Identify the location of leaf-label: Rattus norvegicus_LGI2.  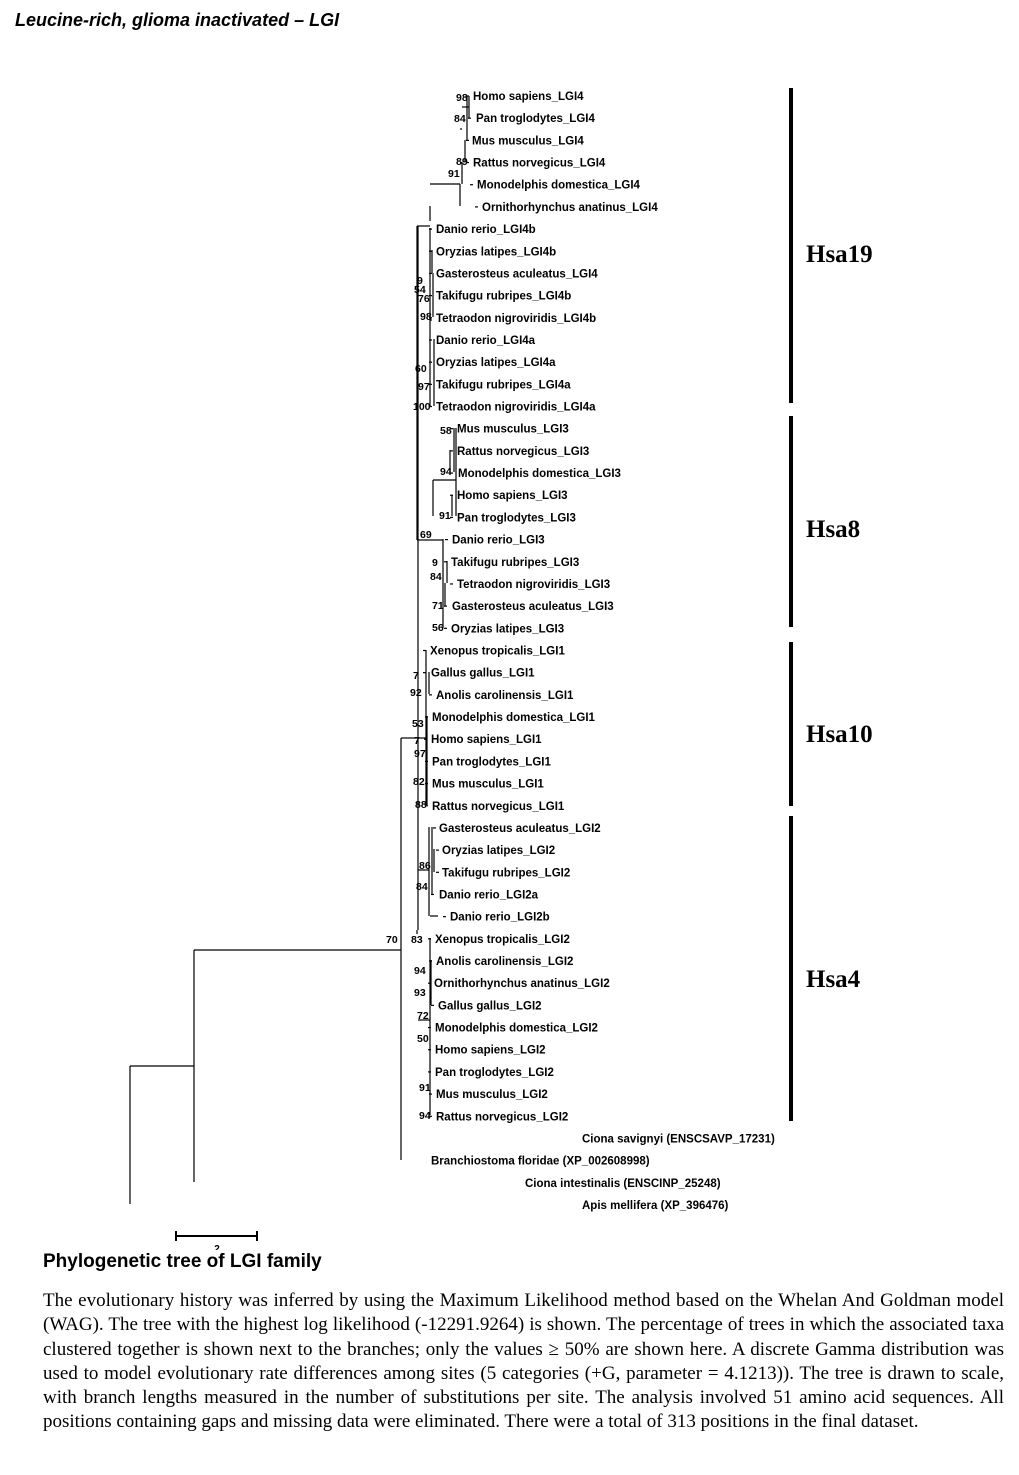
(502, 1117).